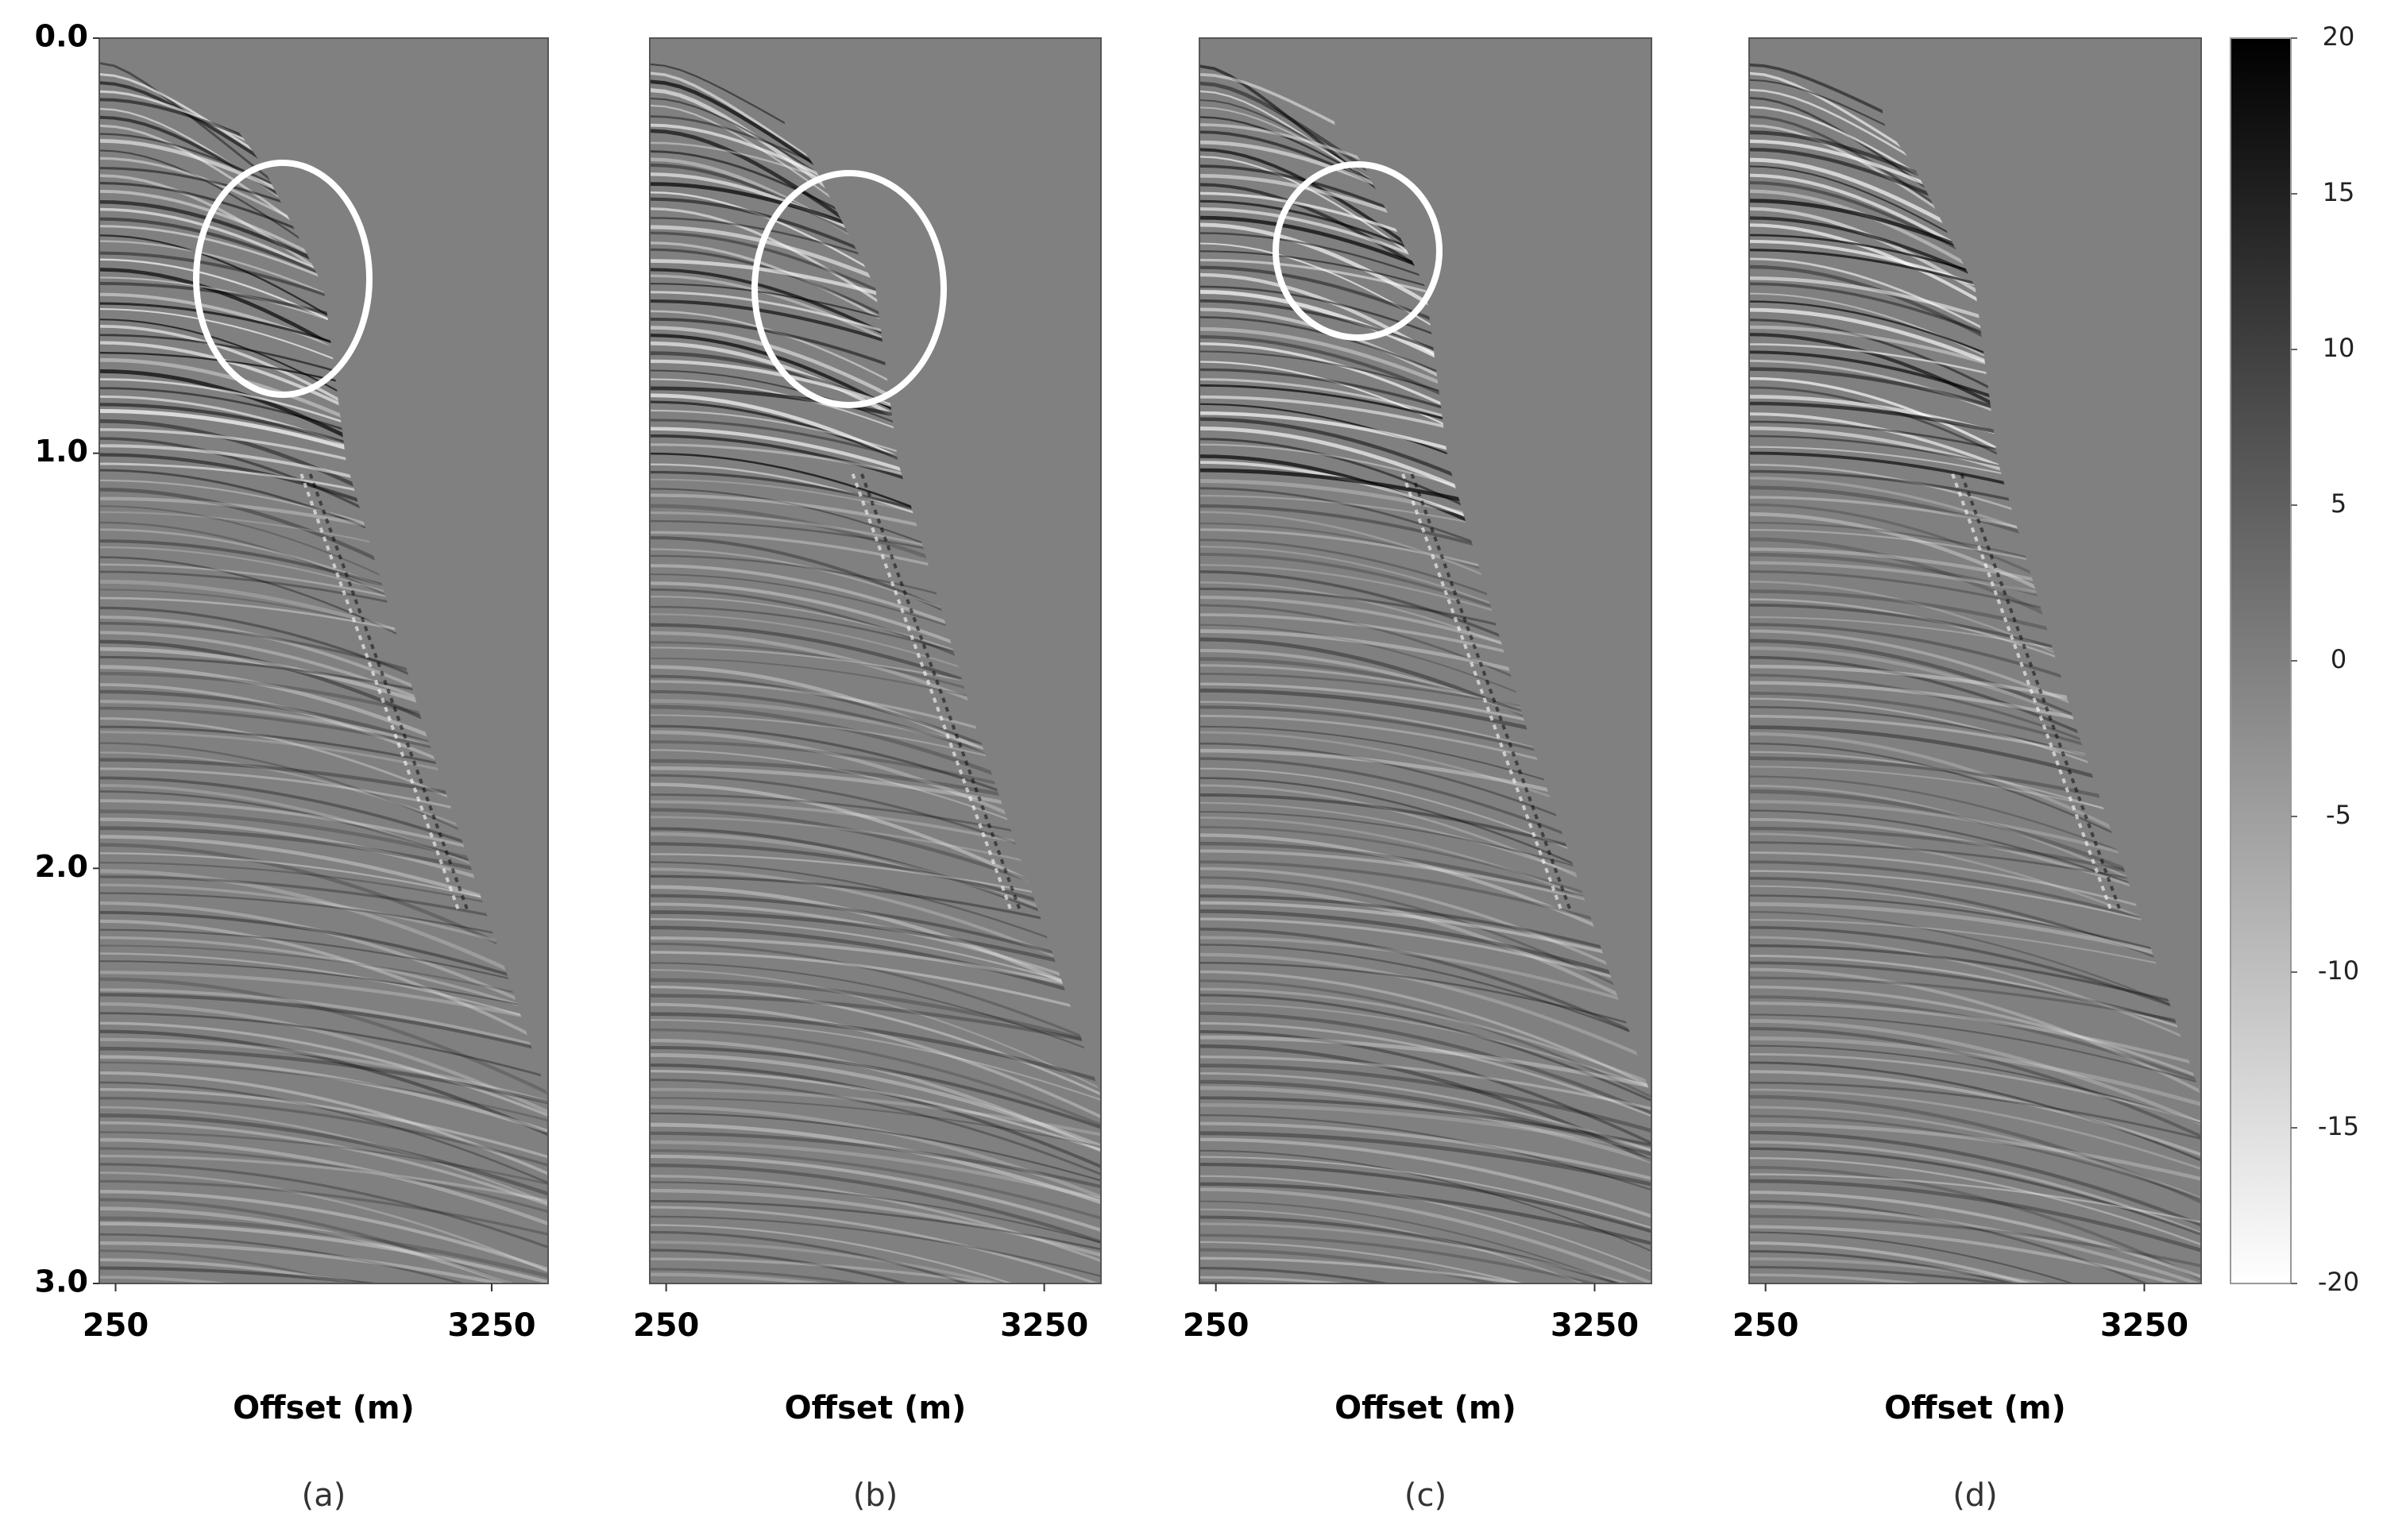  What do you see at coordinates (2338, 970) in the screenshot?
I see `colorbar-tick-label: -10` at bounding box center [2338, 970].